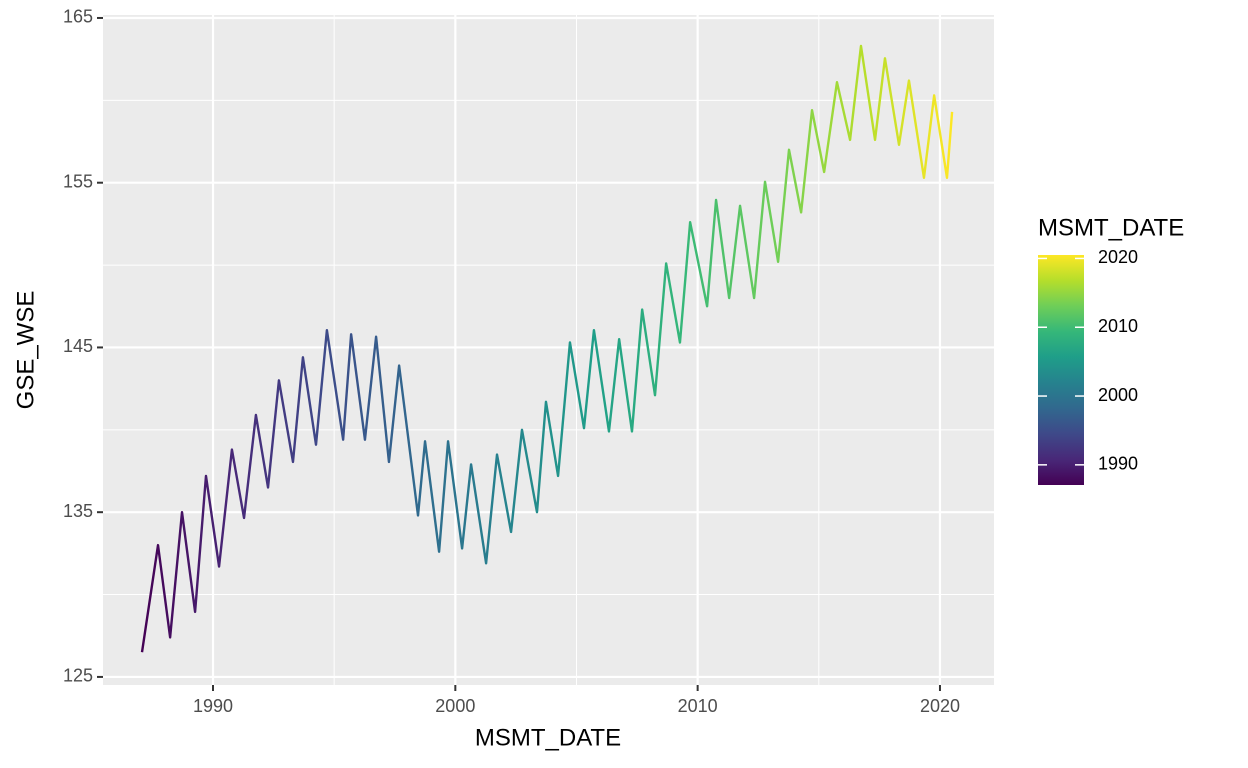 This screenshot has width=1248, height=768. Describe the element at coordinates (1118, 395) in the screenshot. I see `legend-label: 2000` at that location.